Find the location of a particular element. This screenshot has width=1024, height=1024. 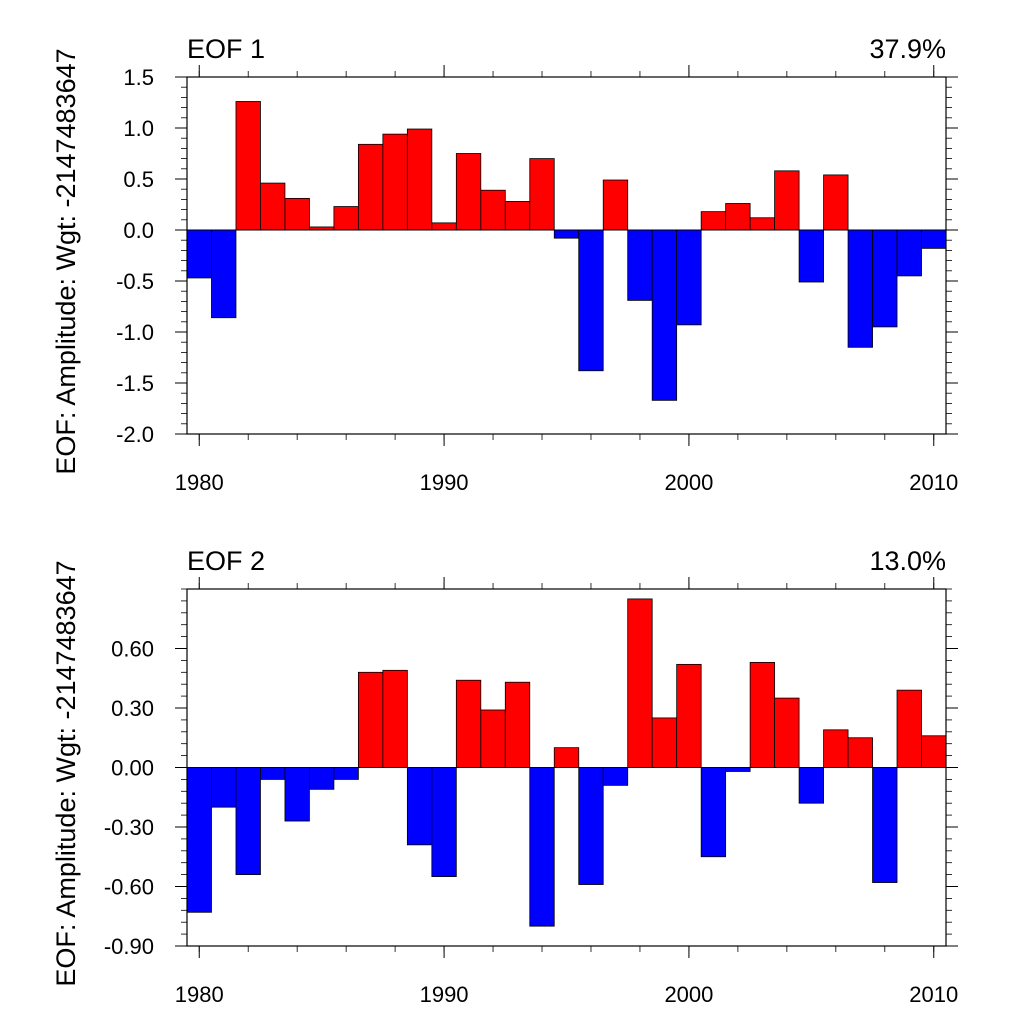

eof-2-bar-1987 is located at coordinates (370, 719).